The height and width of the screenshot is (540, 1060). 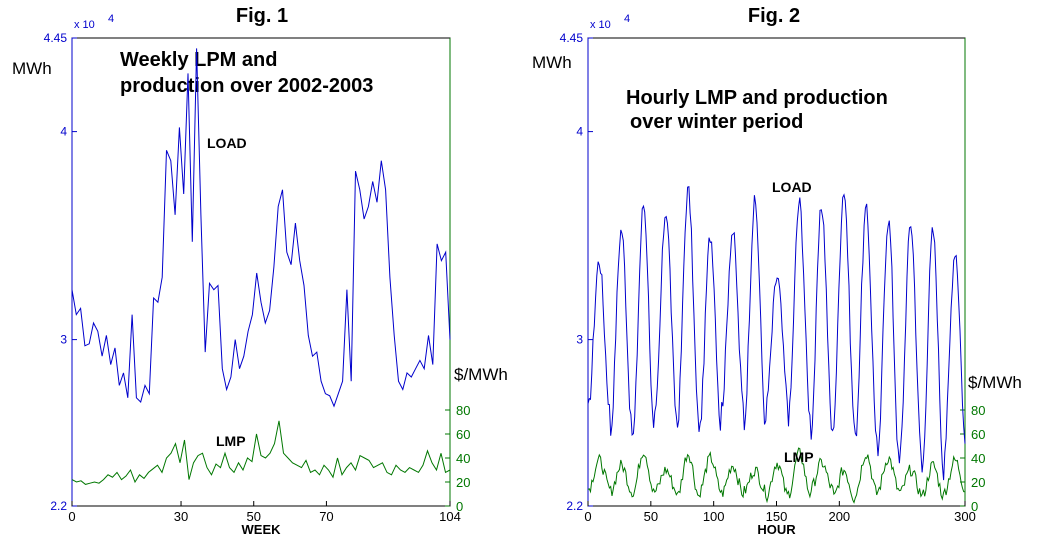 What do you see at coordinates (246, 86) in the screenshot?
I see `chart-title-line2: production over 2002-2003` at bounding box center [246, 86].